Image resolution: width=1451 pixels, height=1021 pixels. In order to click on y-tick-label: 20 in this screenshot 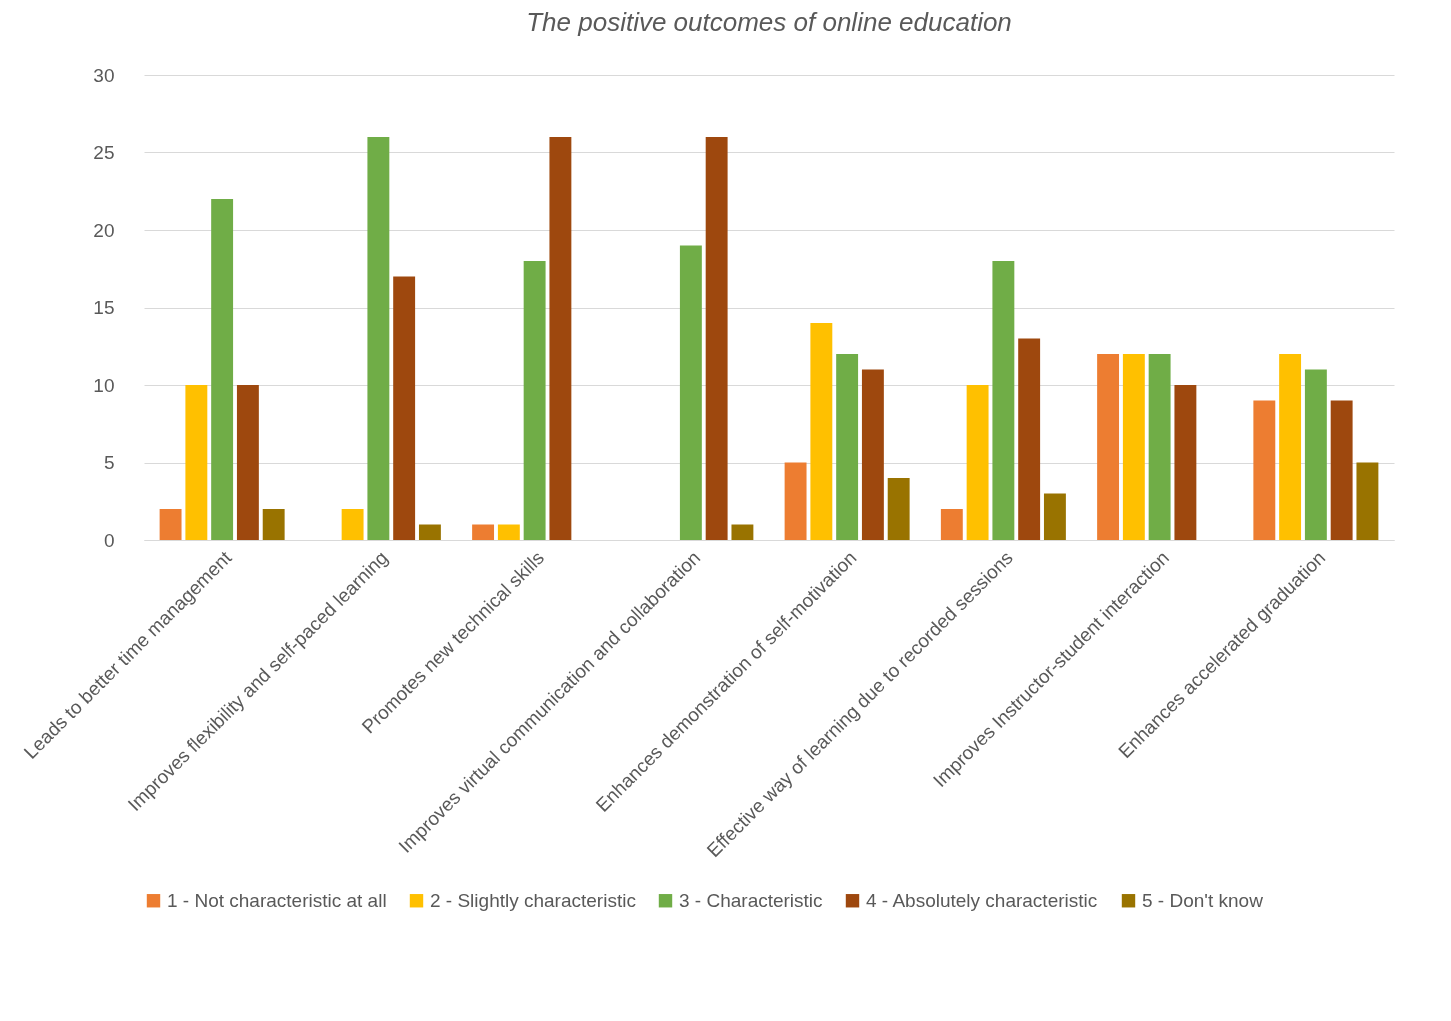, I will do `click(104, 230)`.